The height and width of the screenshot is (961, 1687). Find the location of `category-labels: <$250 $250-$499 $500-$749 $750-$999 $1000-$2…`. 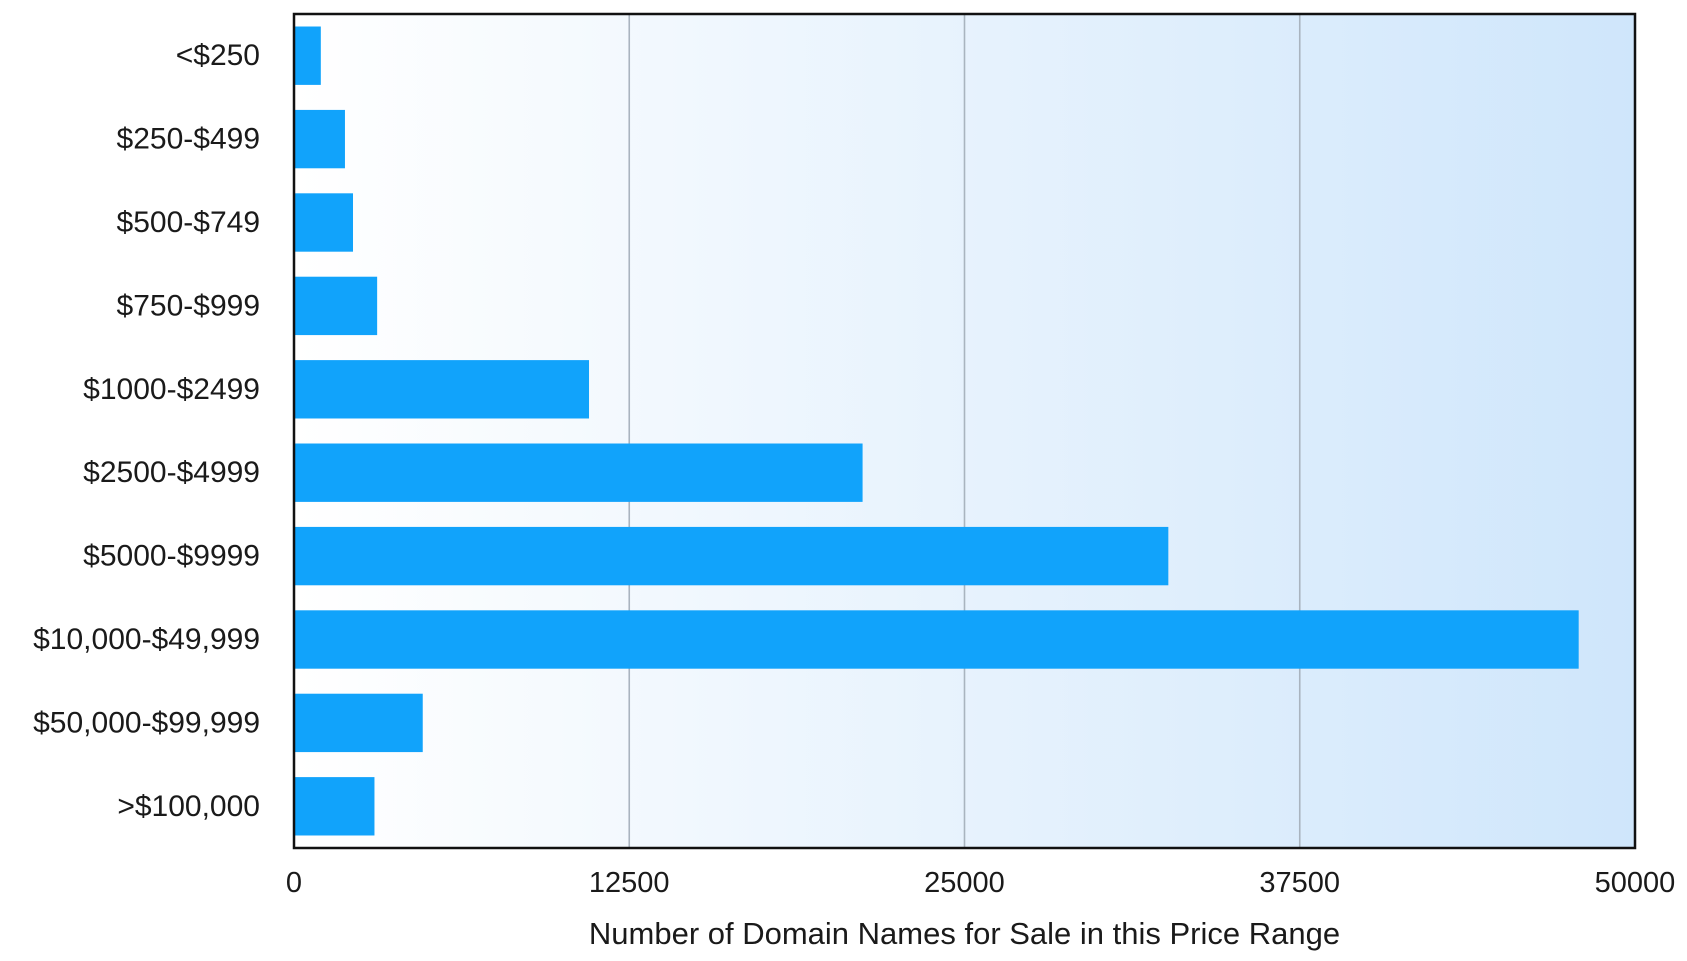

category-labels: <$250 $250-$499 $500-$749 $750-$999 $1000-$2… is located at coordinates (146, 431).